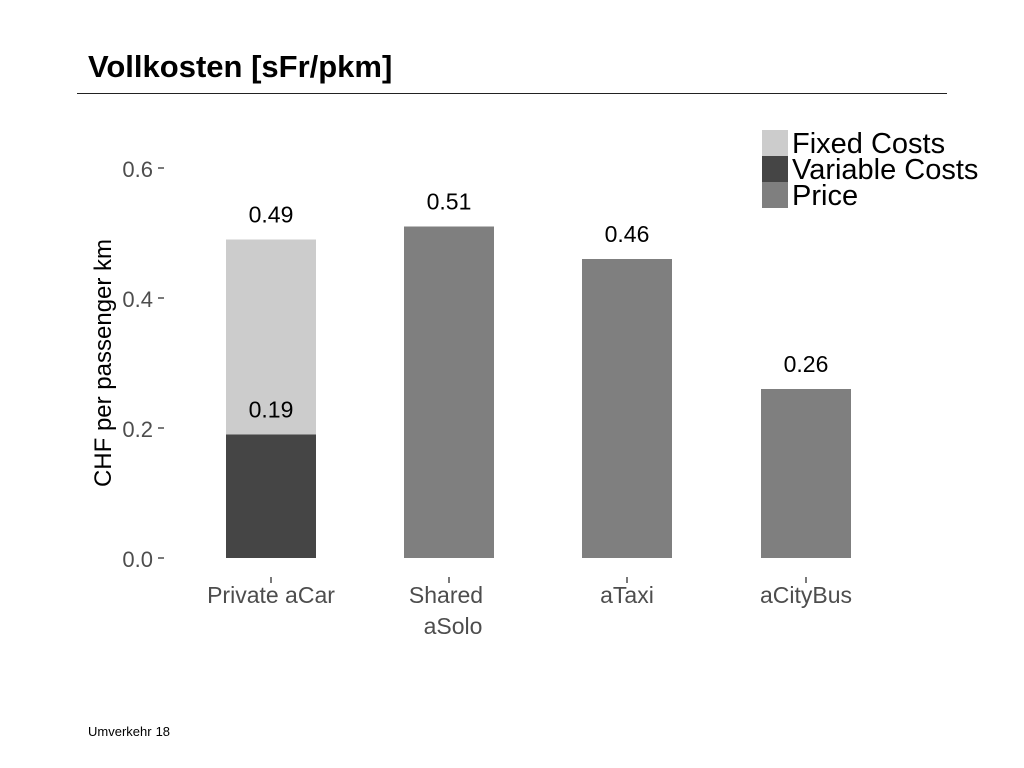 Image resolution: width=1024 pixels, height=768 pixels. Describe the element at coordinates (825, 196) in the screenshot. I see `legend-label: Price` at that location.